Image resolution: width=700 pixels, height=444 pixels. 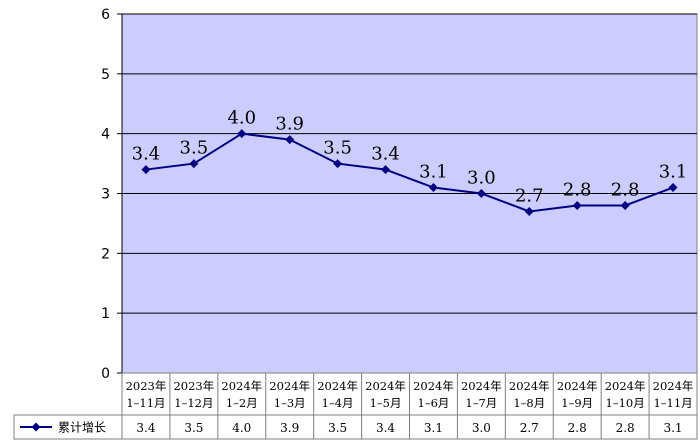 What do you see at coordinates (241, 428) in the screenshot?
I see `table-value-cell: 4.0` at bounding box center [241, 428].